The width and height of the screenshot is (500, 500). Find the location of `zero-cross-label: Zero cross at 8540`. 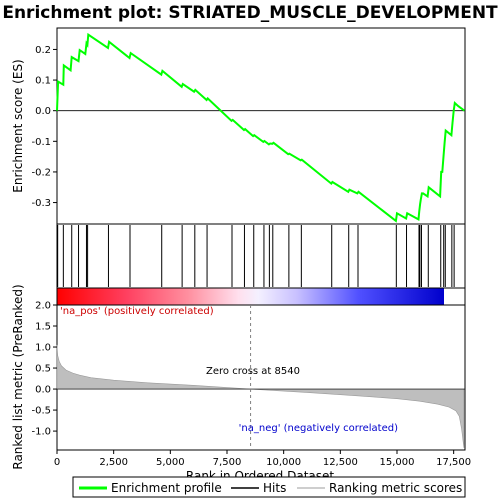

zero-cross-label: Zero cross at 8540 is located at coordinates (253, 371).